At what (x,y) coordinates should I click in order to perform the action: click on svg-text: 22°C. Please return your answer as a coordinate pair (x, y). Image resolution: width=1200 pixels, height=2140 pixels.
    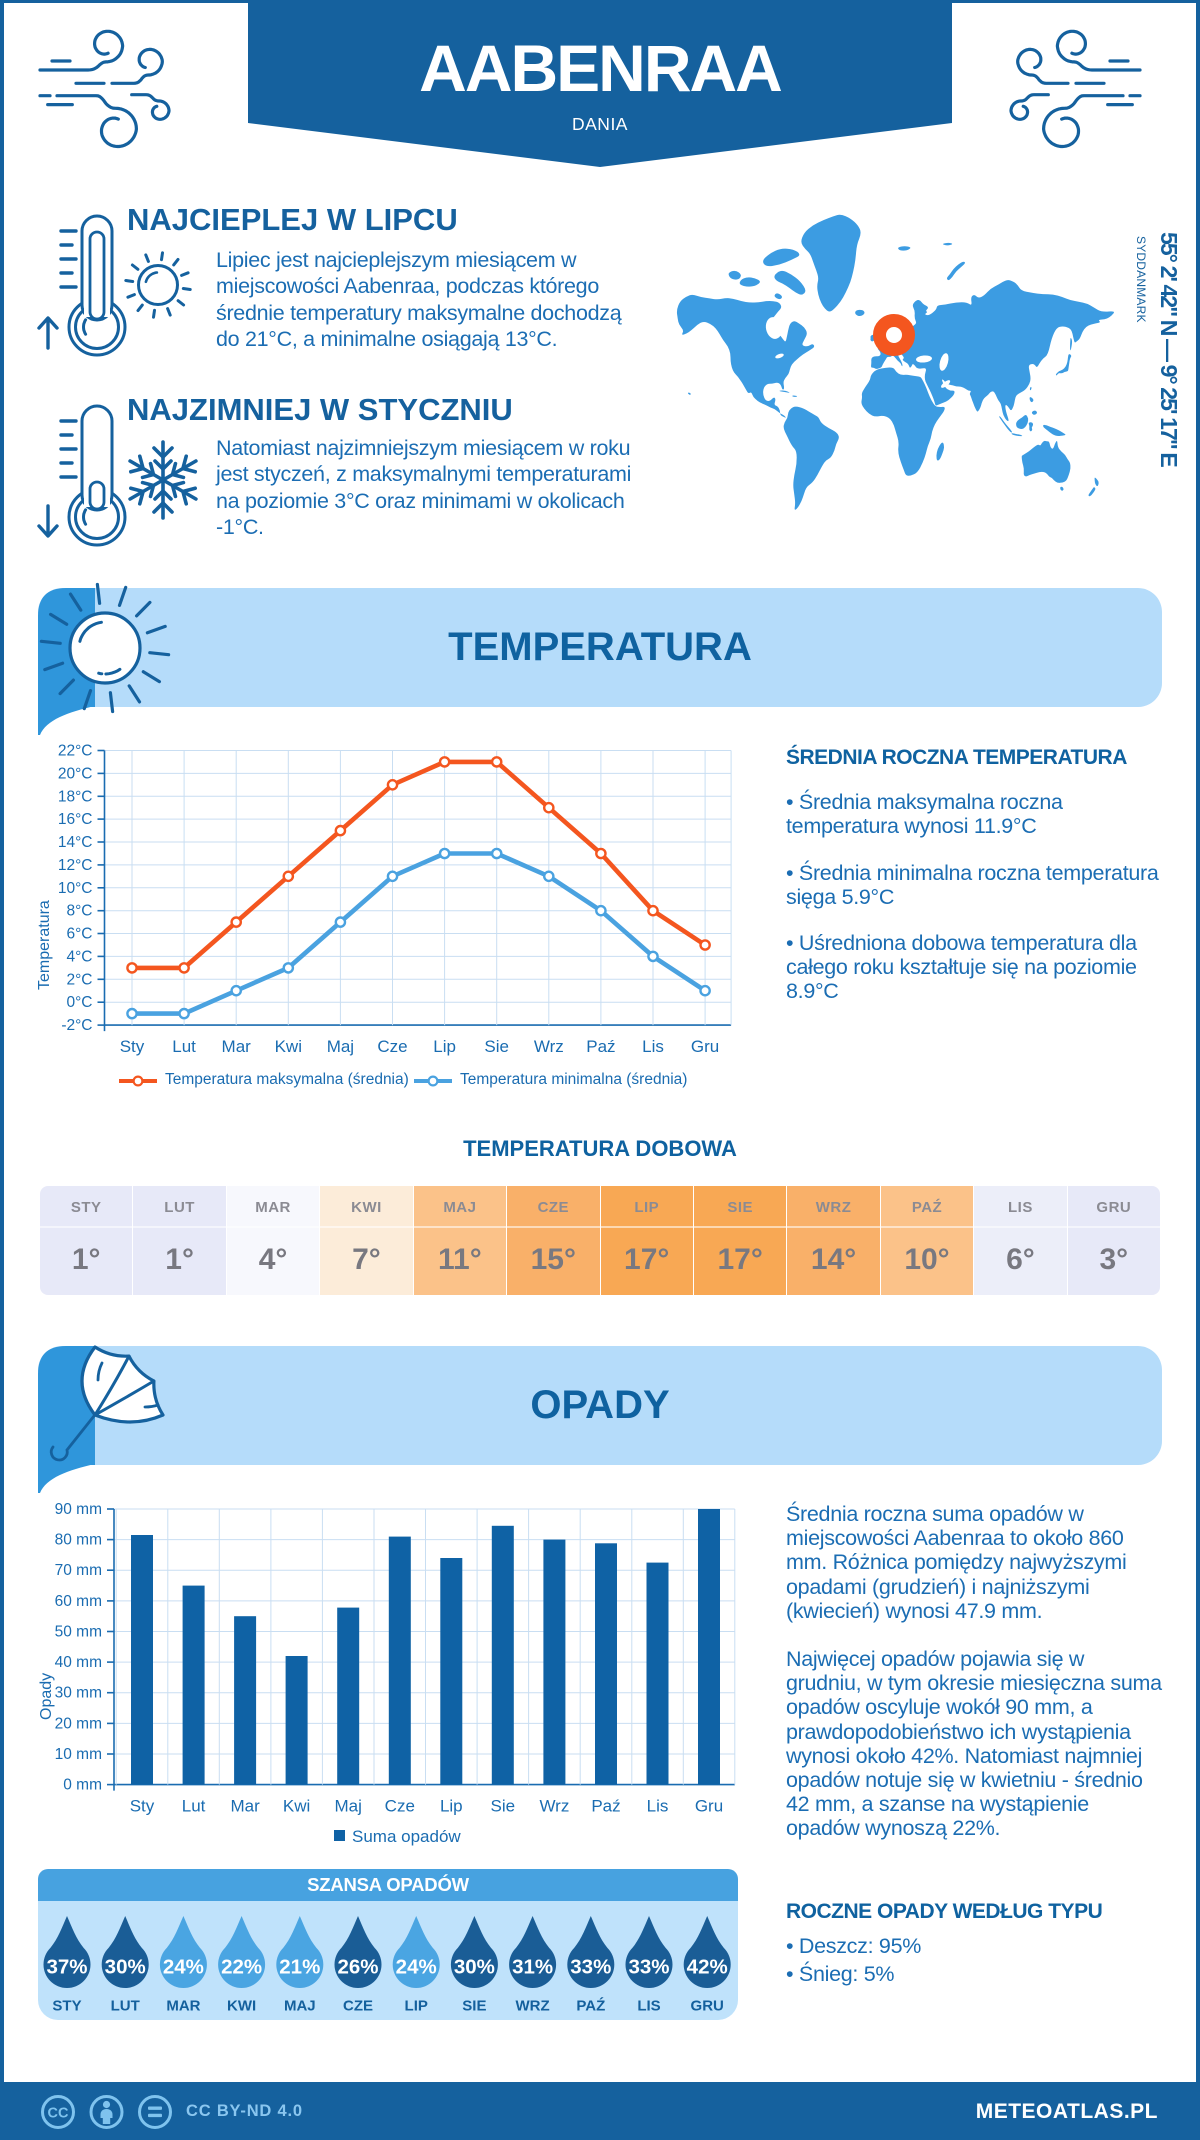
    Looking at the image, I should click on (75, 751).